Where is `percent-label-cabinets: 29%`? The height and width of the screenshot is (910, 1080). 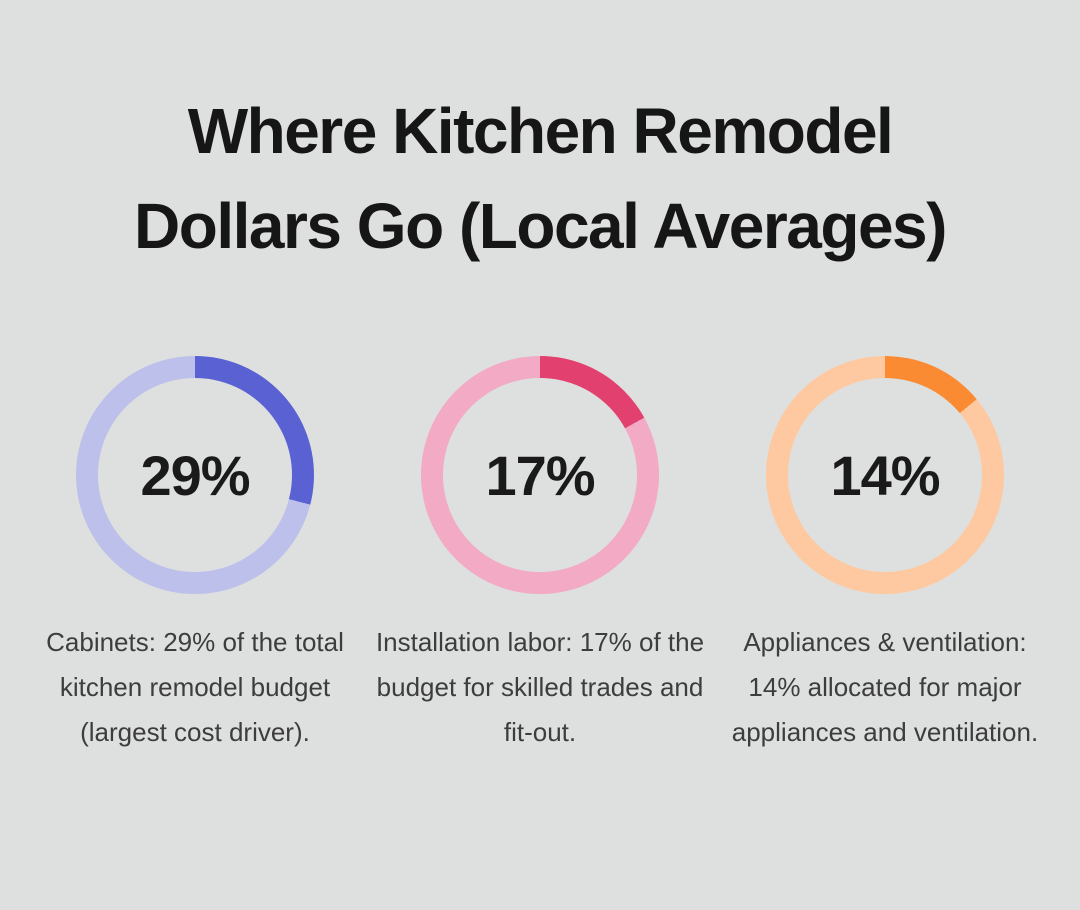
percent-label-cabinets: 29% is located at coordinates (195, 475).